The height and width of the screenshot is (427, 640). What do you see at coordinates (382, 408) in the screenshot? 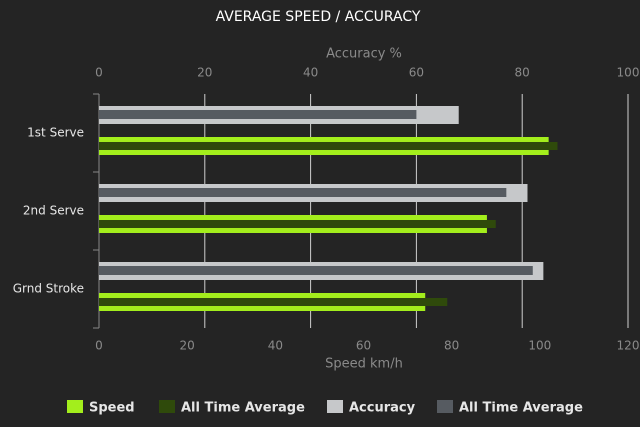
I see `legend-label: Accuracy` at bounding box center [382, 408].